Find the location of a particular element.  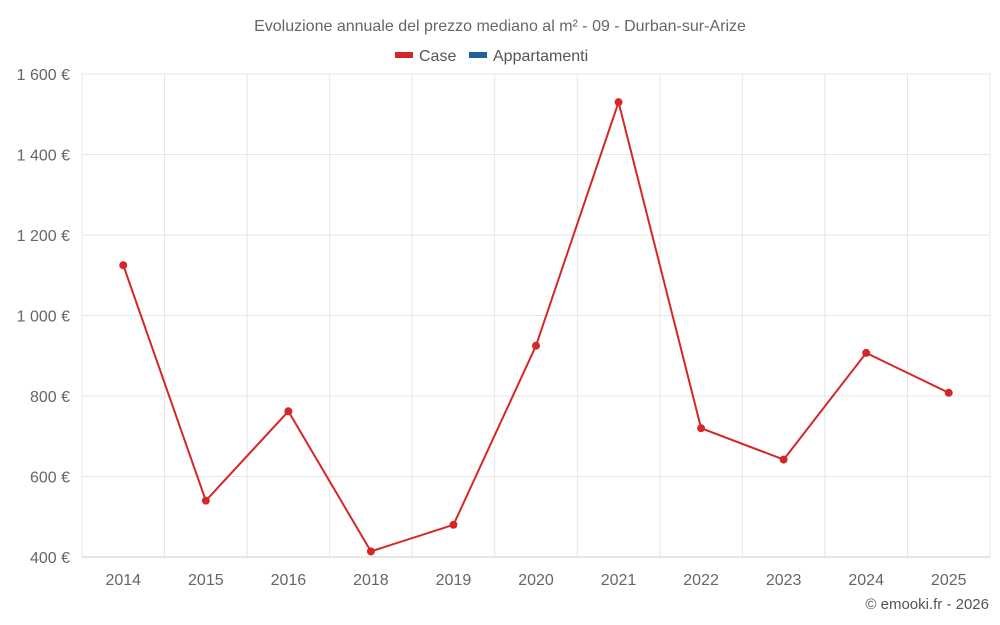

y-tick-label: 1 000 € is located at coordinates (43, 317).